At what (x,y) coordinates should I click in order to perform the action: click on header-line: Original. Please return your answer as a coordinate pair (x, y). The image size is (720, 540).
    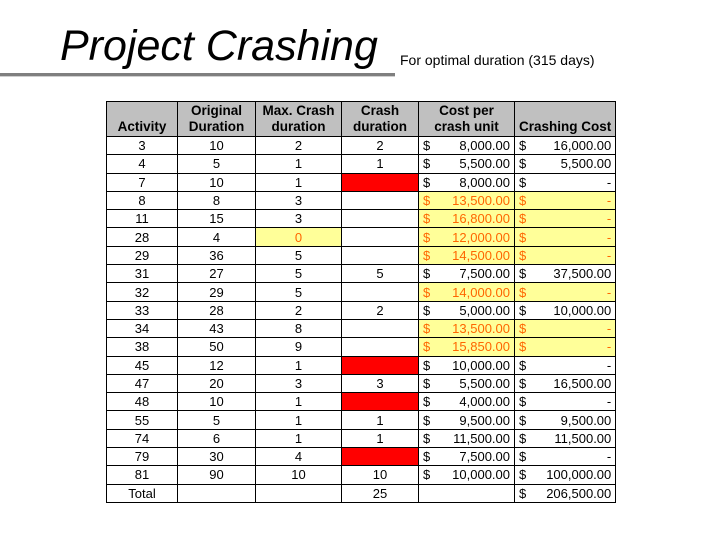
    Looking at the image, I should click on (216, 110).